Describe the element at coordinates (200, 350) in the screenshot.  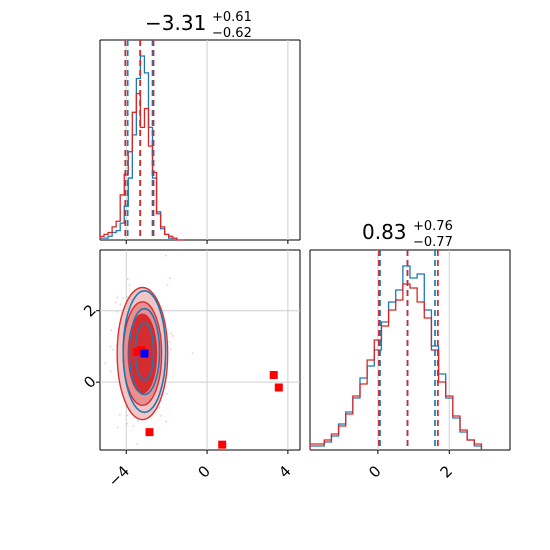
I see `joint-scatter-panel` at that location.